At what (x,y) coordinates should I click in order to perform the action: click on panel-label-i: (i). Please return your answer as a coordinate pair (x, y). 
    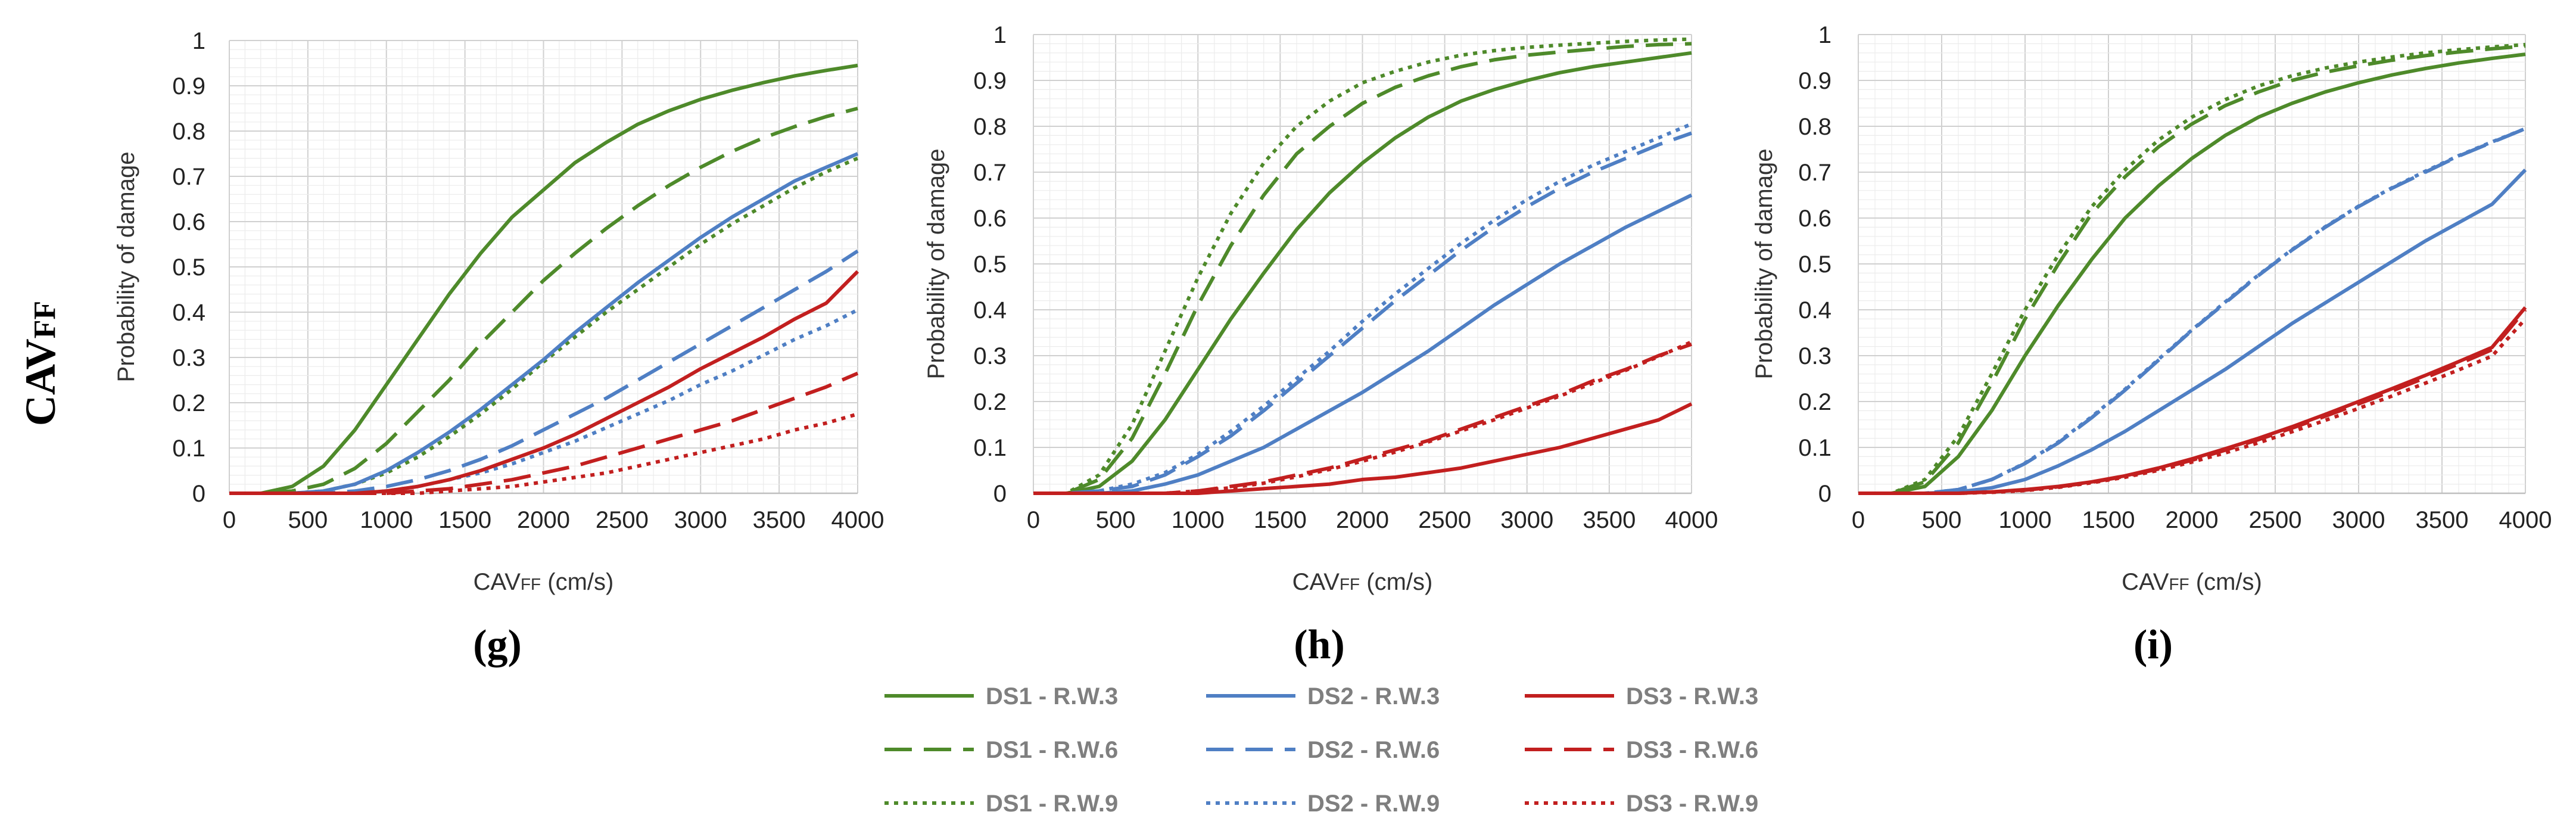
    Looking at the image, I should click on (2153, 645).